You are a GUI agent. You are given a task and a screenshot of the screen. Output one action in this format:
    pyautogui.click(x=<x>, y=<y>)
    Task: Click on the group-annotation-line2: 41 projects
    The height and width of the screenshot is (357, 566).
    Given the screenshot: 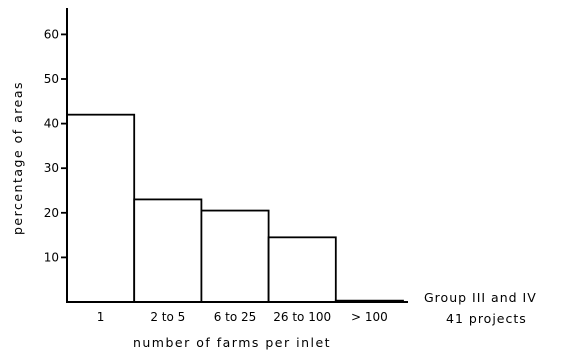 What is the action you would take?
    pyautogui.click(x=486, y=318)
    